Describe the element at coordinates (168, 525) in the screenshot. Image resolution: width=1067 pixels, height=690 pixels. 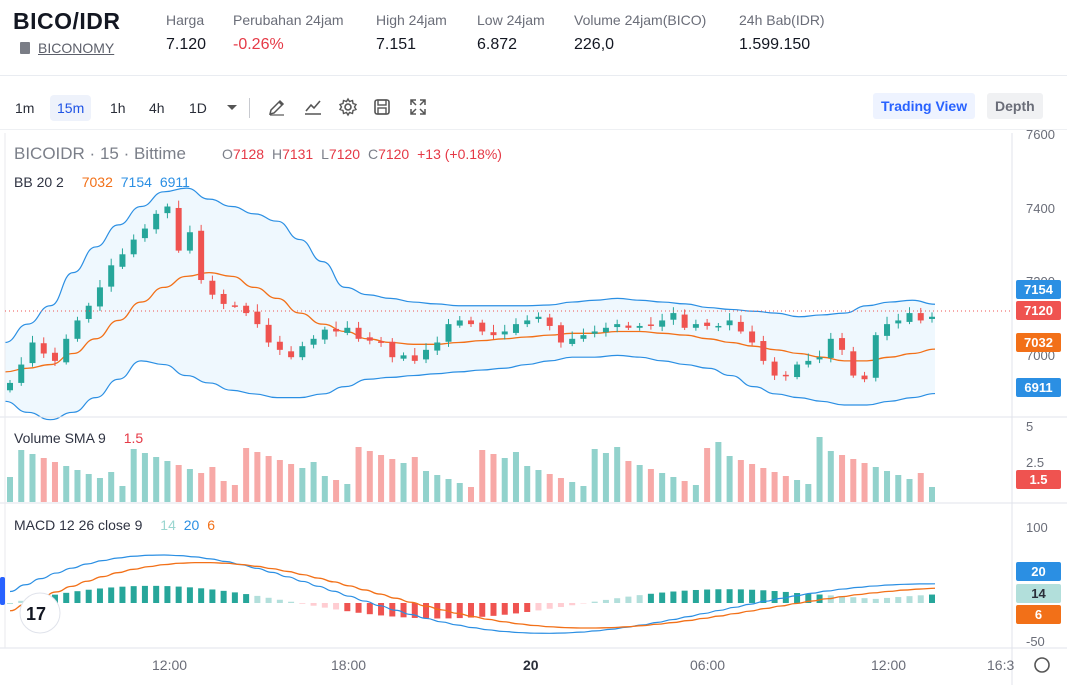
I see `macd-hist-value: 14` at that location.